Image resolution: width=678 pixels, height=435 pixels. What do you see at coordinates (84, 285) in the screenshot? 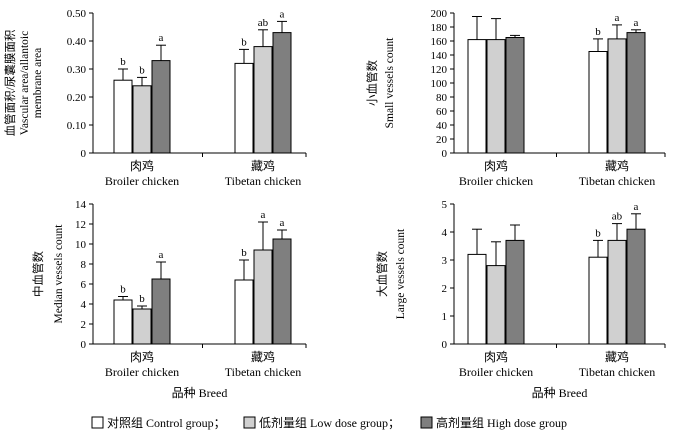
I see `y-tick-label: 6` at bounding box center [84, 285].